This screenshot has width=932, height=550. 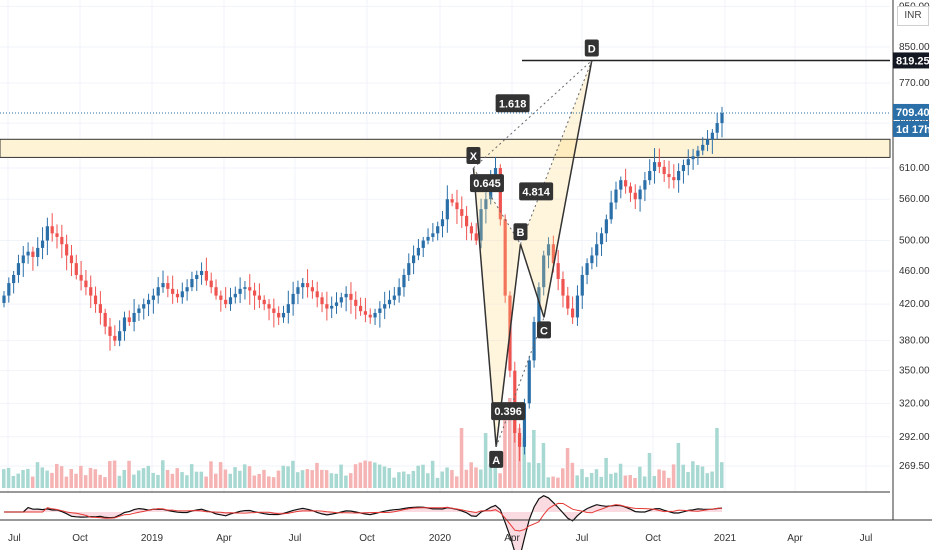 I want to click on ratio-label: 1.618, so click(x=512, y=103).